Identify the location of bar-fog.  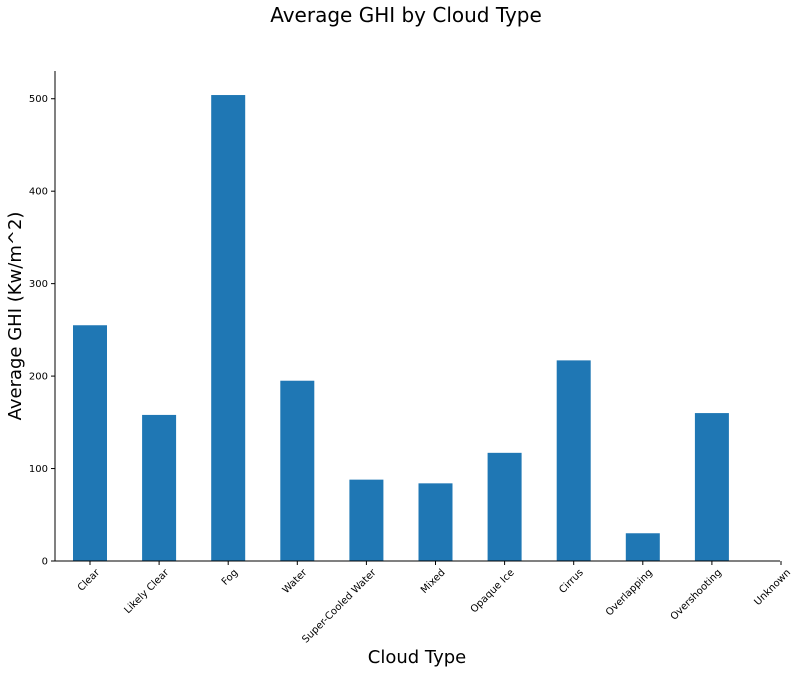
(228, 328).